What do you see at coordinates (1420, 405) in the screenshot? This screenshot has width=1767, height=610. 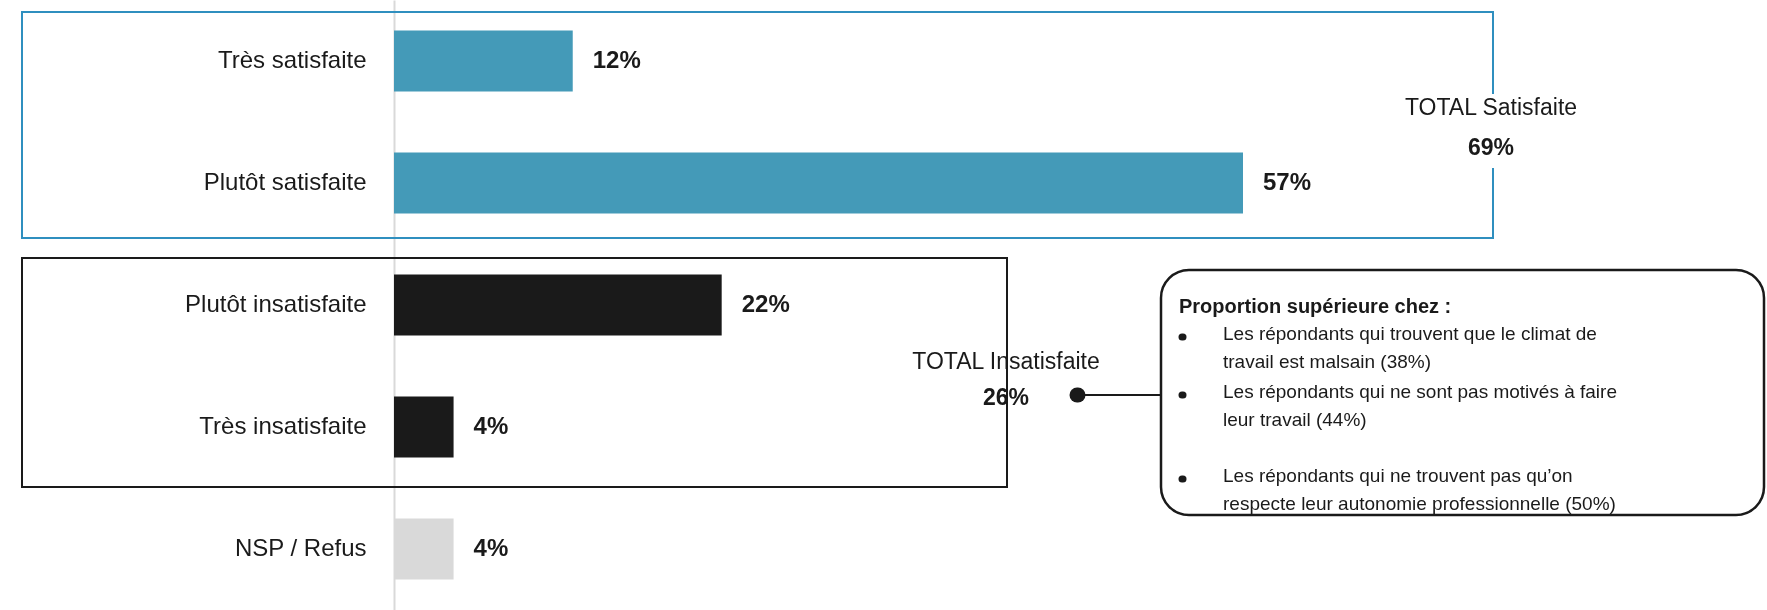 I see `annotation: Les répondants qui ne sont pas motivés à faire leur travail (44%)` at bounding box center [1420, 405].